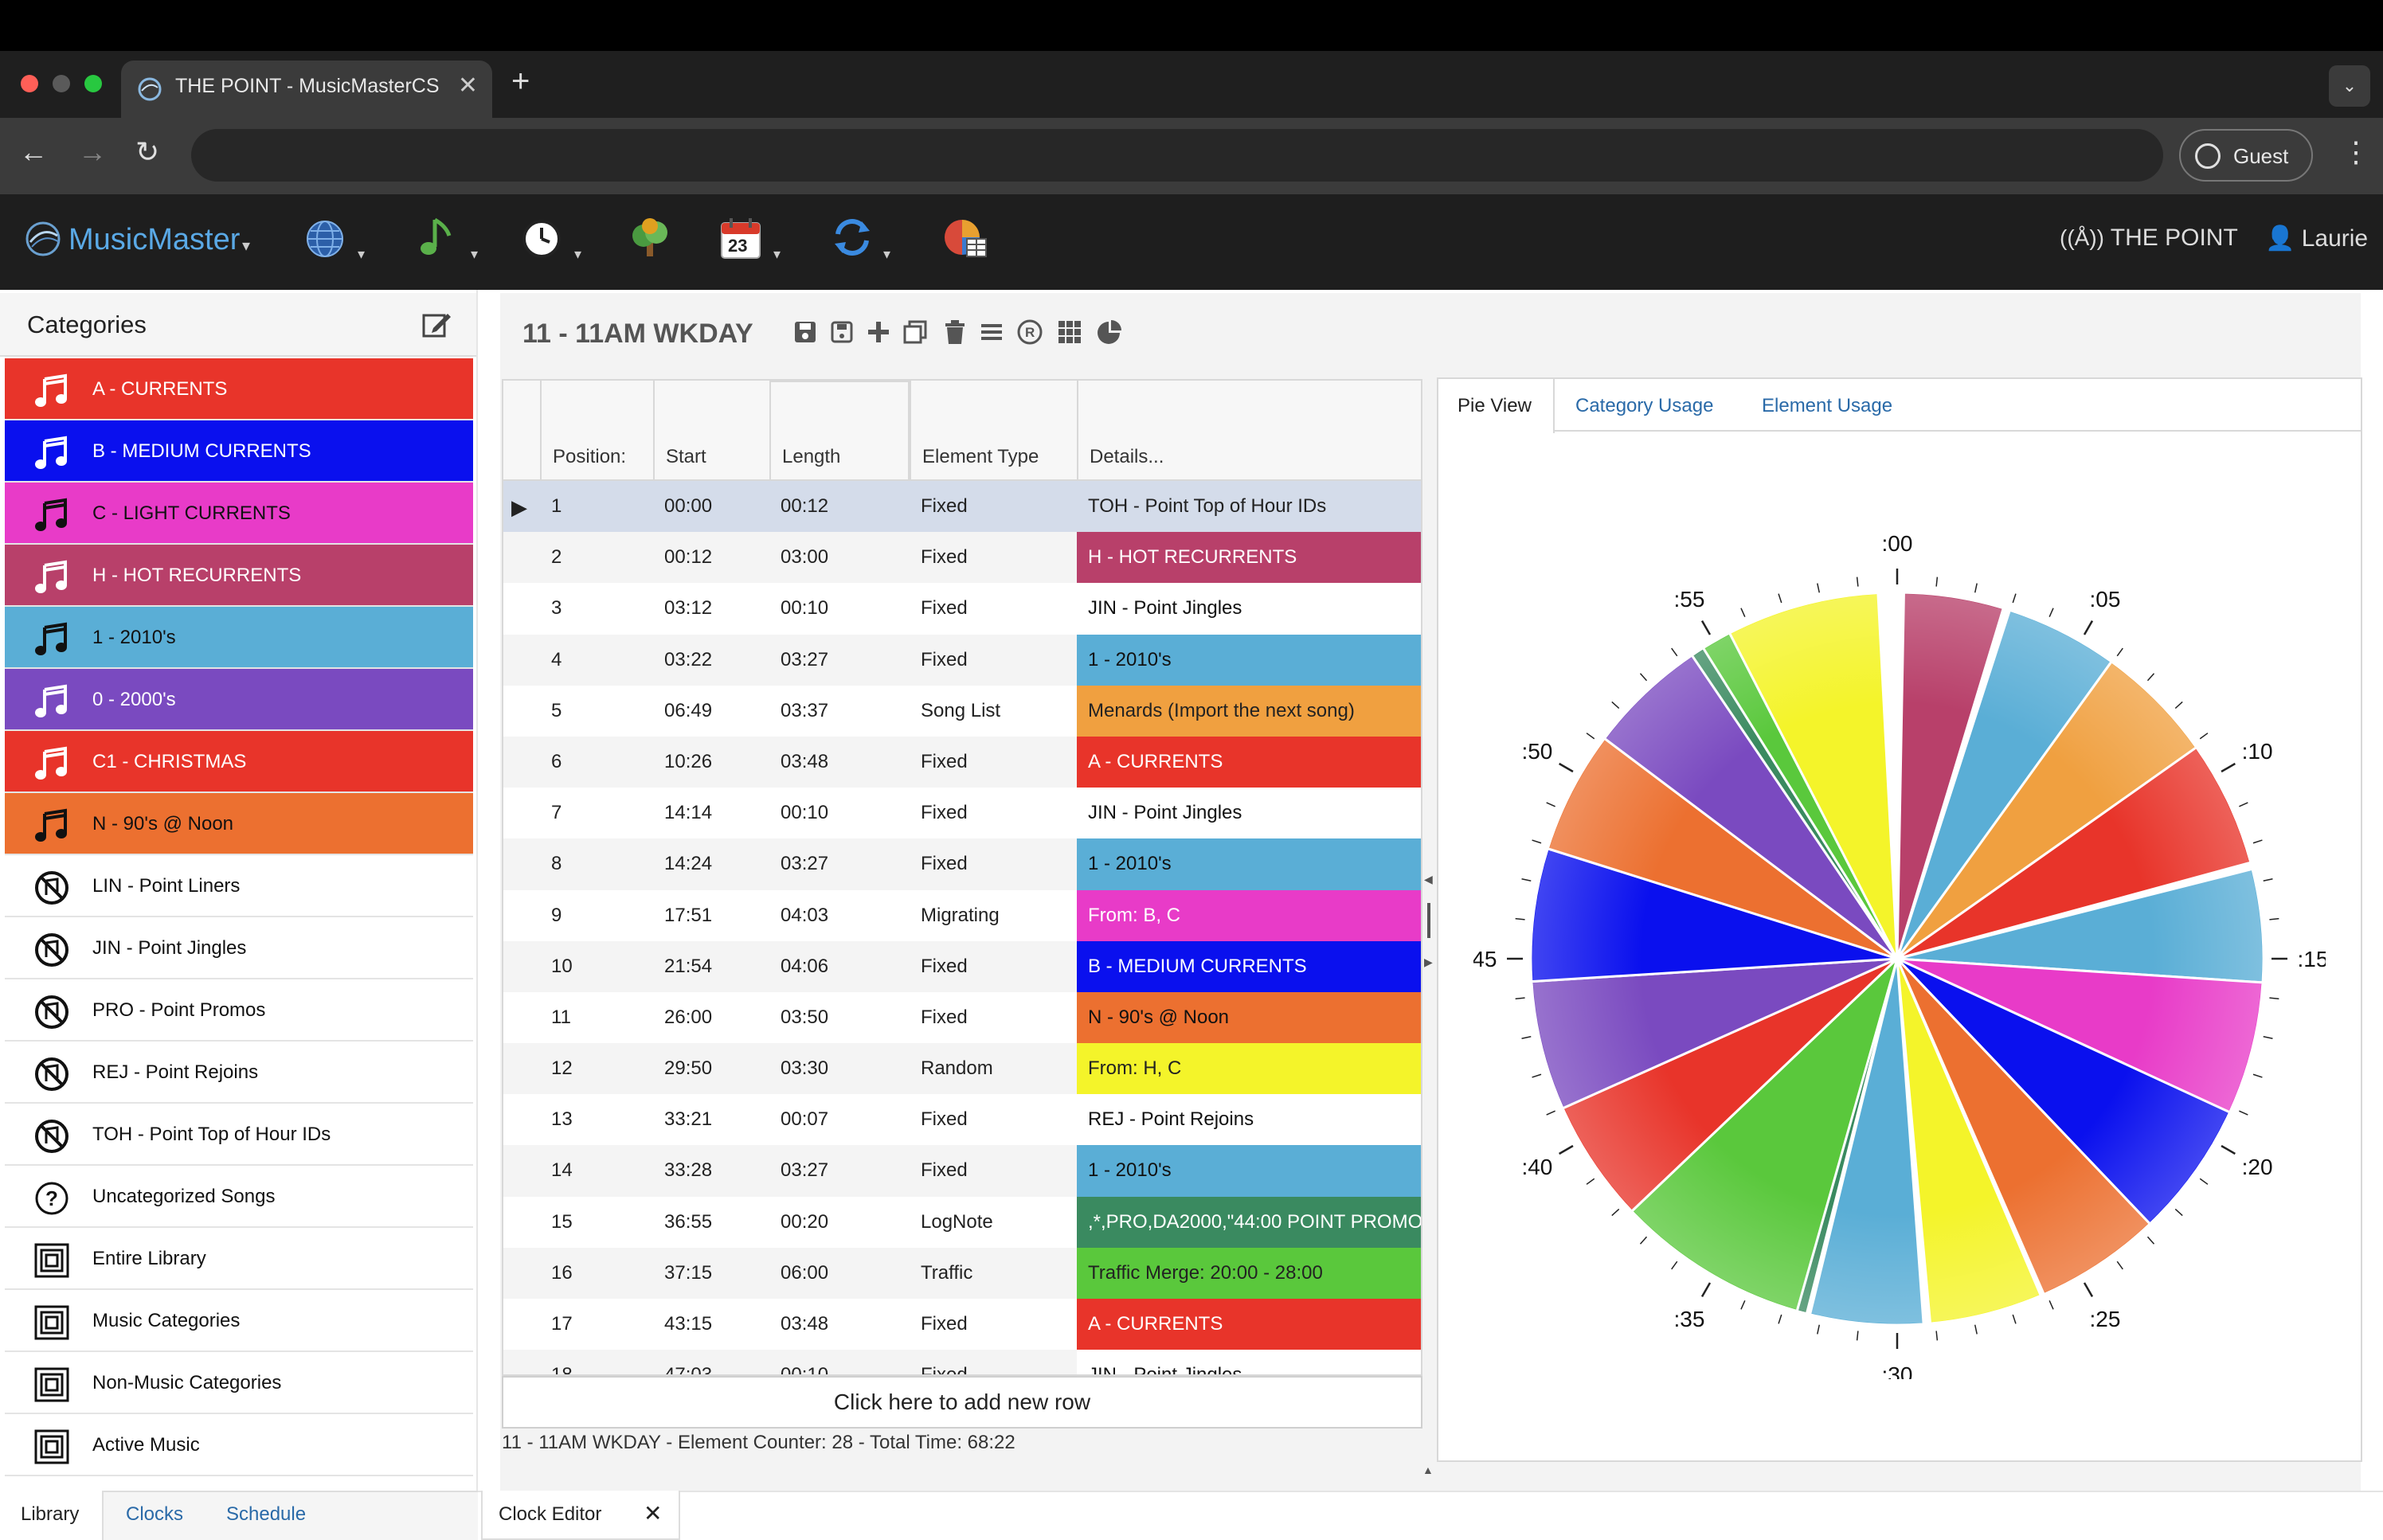 This screenshot has height=1540, width=2383. What do you see at coordinates (993, 1222) in the screenshot?
I see `cell-element-type: LogNote` at bounding box center [993, 1222].